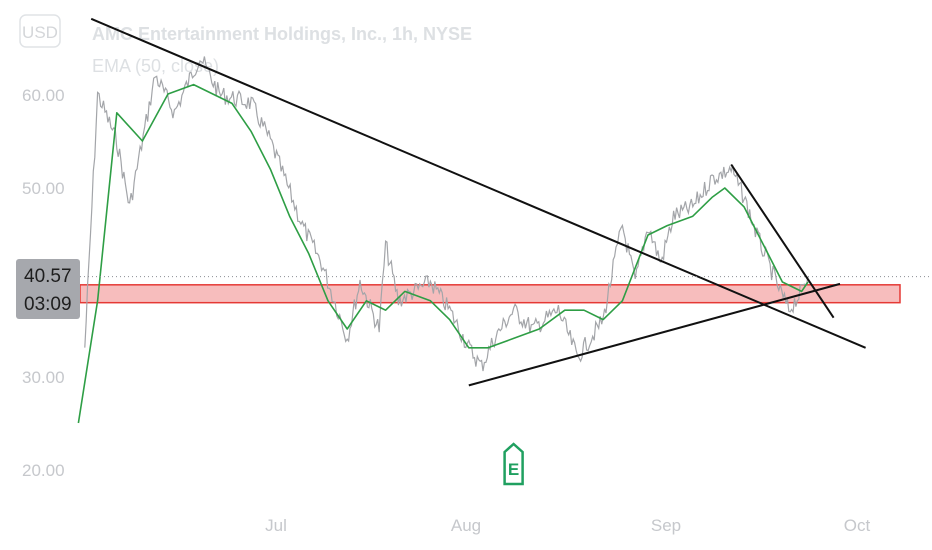 This screenshot has height=550, width=932. What do you see at coordinates (43, 188) in the screenshot?
I see `y-tick-label: 50.00` at bounding box center [43, 188].